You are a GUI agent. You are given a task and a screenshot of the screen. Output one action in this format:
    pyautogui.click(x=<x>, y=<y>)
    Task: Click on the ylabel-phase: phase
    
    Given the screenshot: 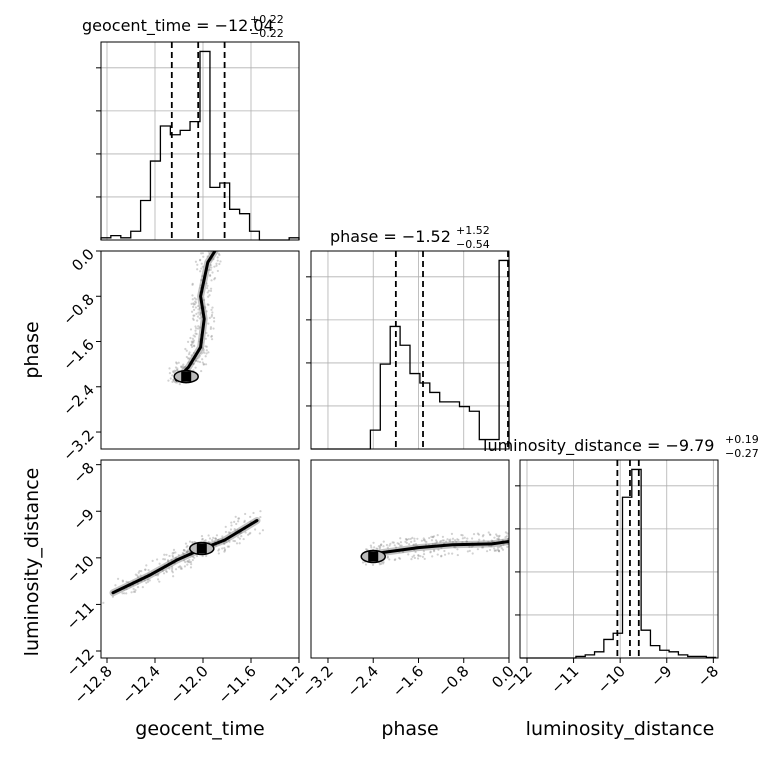 What is the action you would take?
    pyautogui.click(x=32, y=349)
    